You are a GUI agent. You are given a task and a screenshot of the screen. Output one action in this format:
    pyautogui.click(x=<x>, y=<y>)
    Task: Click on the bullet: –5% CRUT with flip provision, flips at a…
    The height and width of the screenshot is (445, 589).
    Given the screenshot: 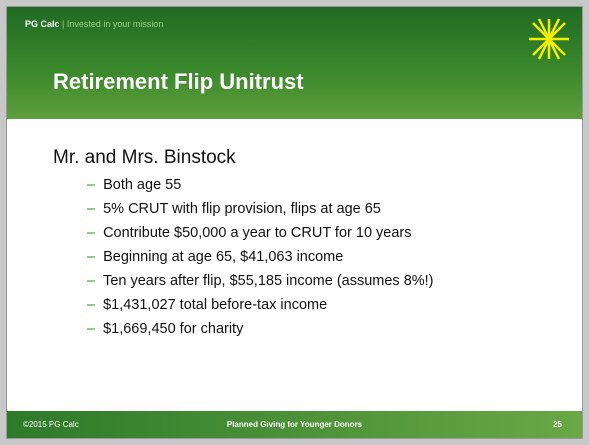 What is the action you would take?
    pyautogui.click(x=260, y=209)
    